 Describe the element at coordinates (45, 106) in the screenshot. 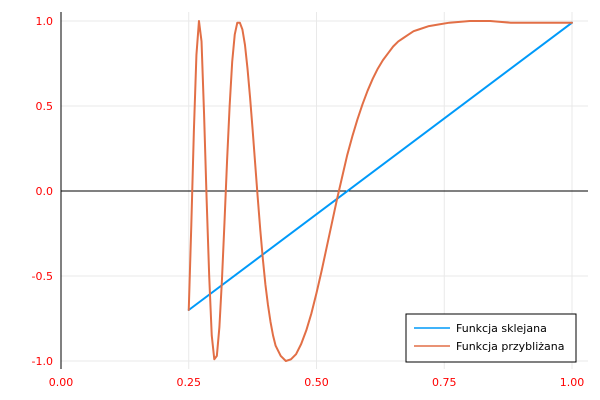

I see `y-tick-label-3: 0.5` at that location.